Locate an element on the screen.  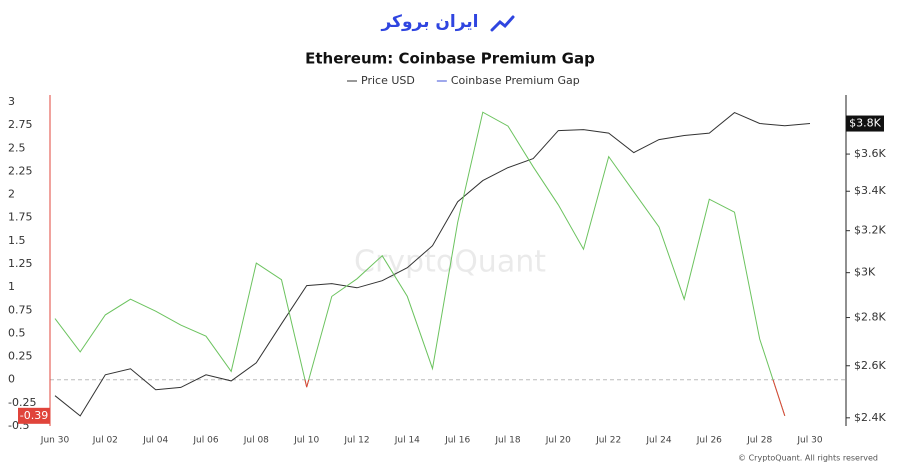
y-tick-label: 0 is located at coordinates (11, 379).